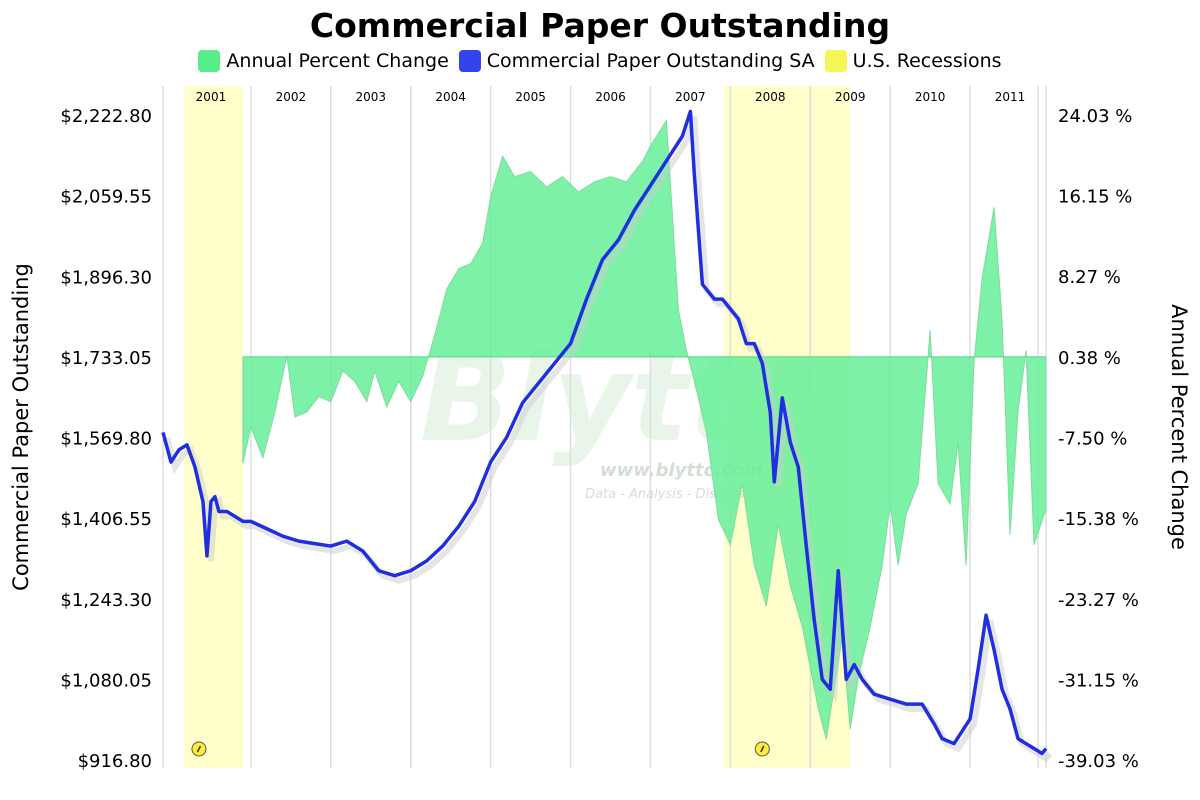 The image size is (1200, 800). What do you see at coordinates (209, 61) in the screenshot?
I see `legend-swatch-green` at bounding box center [209, 61].